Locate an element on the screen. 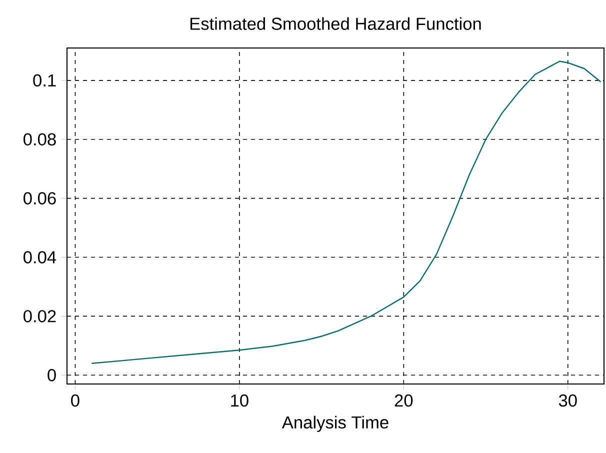 This screenshot has width=606, height=453. y-tick-label: 0.1 is located at coordinates (44, 80).